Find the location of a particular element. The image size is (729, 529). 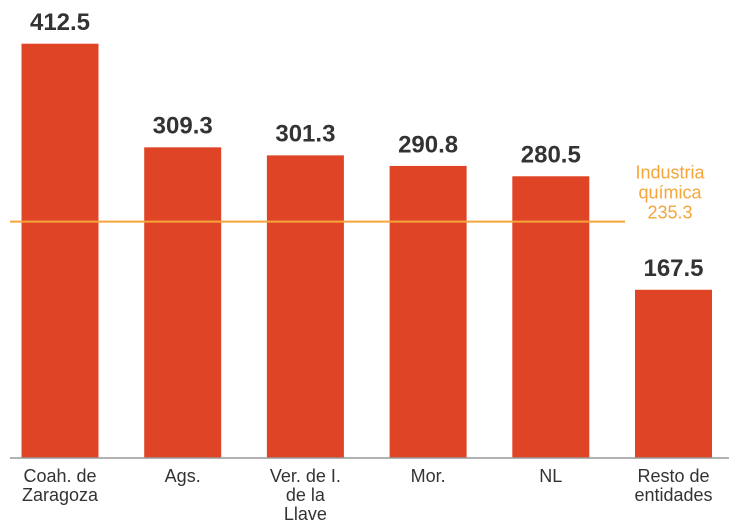

x-tick-label: de la is located at coordinates (306, 495).